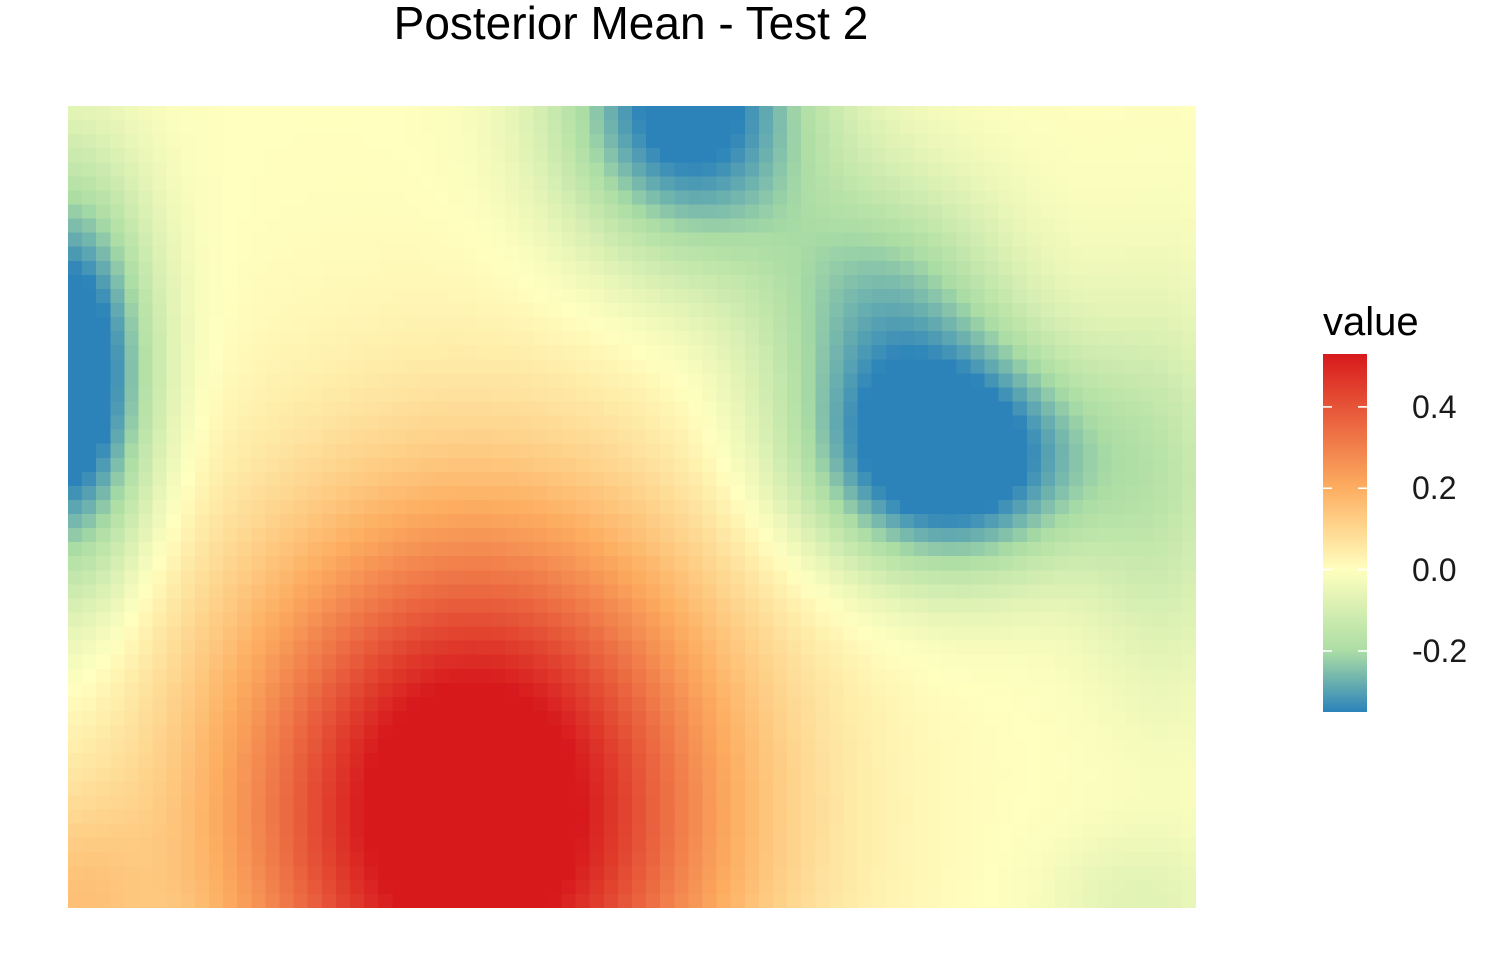 The image size is (1500, 960). I want to click on legend-tick-label: -0.2, so click(1440, 650).